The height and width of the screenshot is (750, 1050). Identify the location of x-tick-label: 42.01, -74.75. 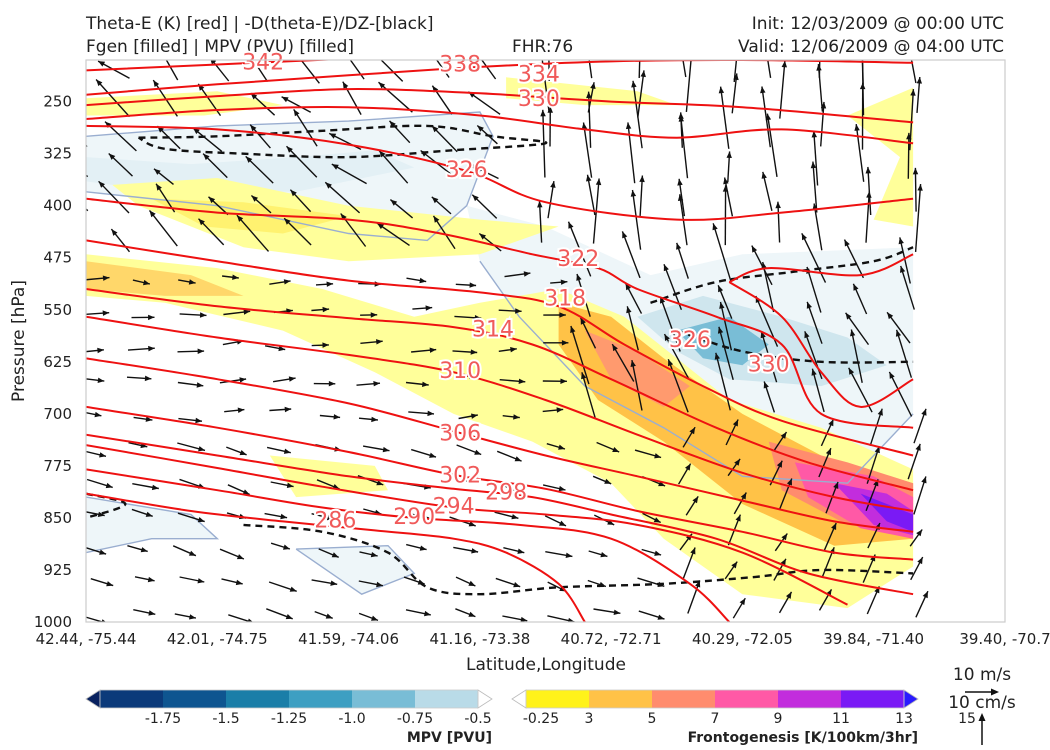
(217, 639).